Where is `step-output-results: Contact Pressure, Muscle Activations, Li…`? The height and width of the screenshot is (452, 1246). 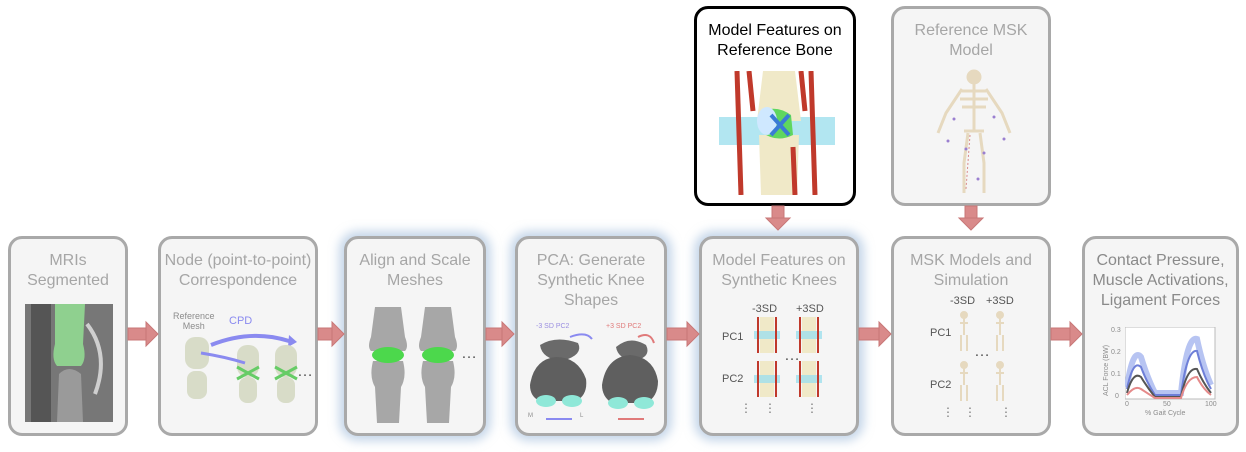 step-output-results: Contact Pressure, Muscle Activations, Li… is located at coordinates (1160, 336).